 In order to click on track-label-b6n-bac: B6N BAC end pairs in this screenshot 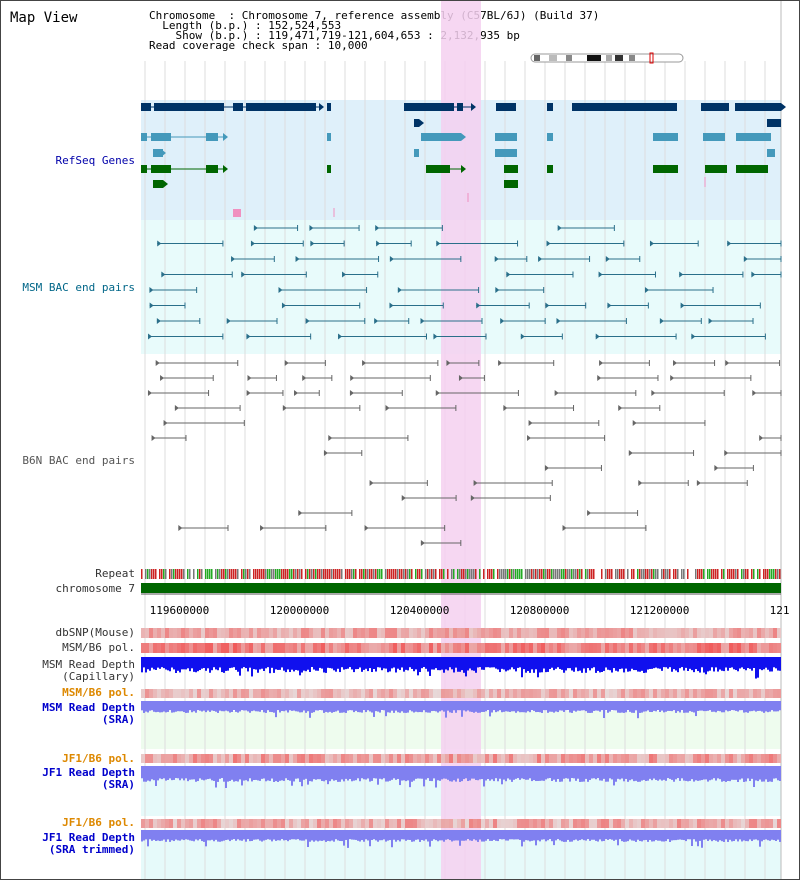, I will do `click(78, 460)`.